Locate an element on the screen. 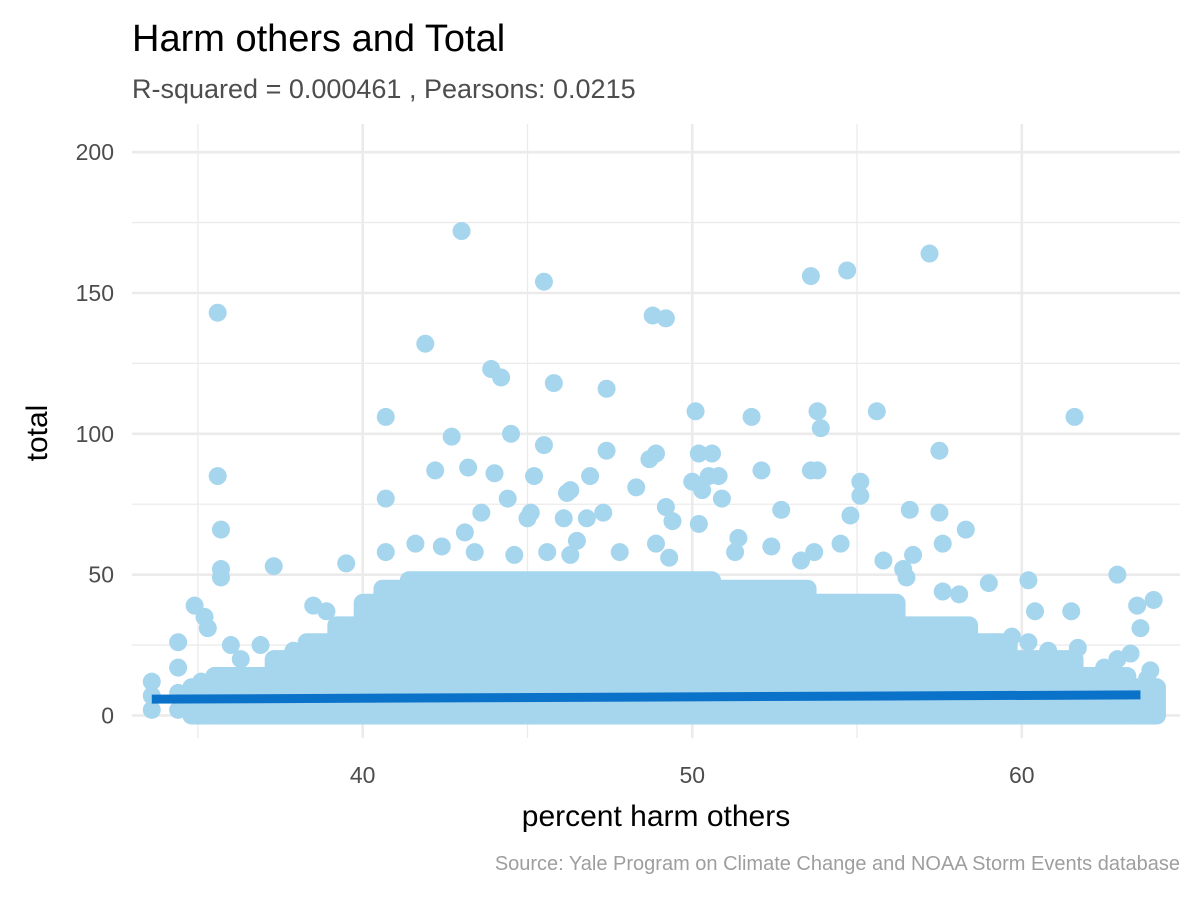 Image resolution: width=1200 pixels, height=900 pixels. x-tick-label: 40 is located at coordinates (363, 775).